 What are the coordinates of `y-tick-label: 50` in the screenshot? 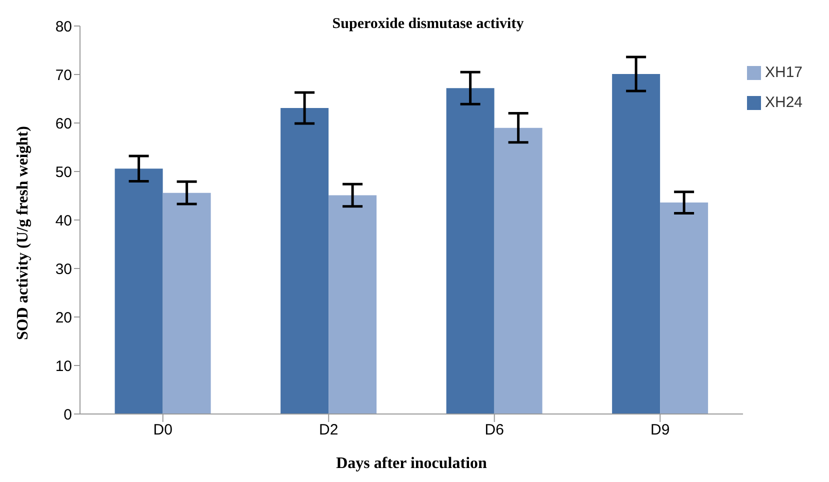 It's located at (63, 172).